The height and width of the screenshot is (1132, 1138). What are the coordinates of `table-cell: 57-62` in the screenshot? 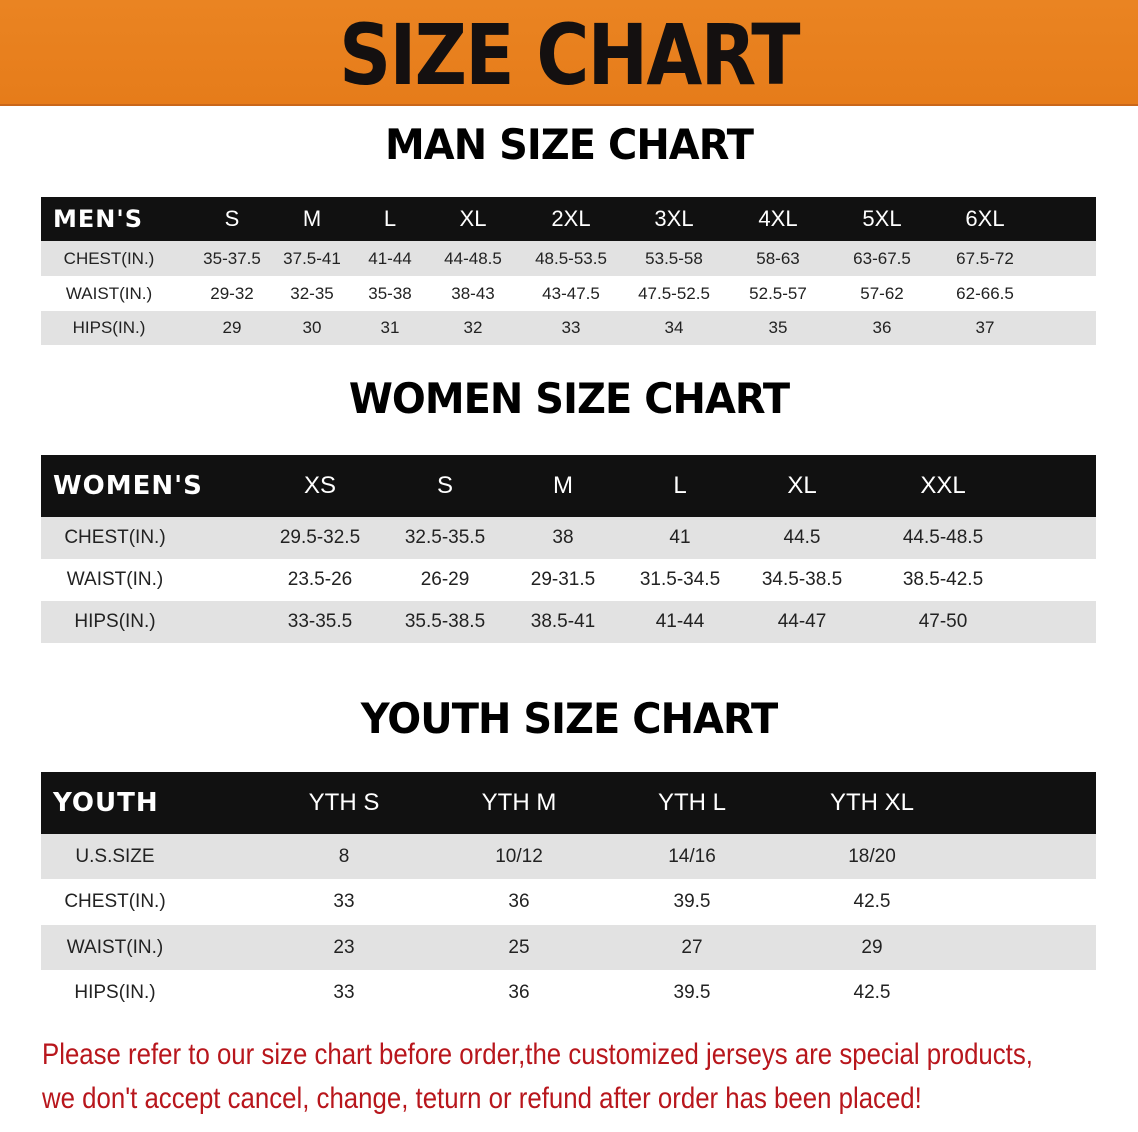 It's located at (882, 293).